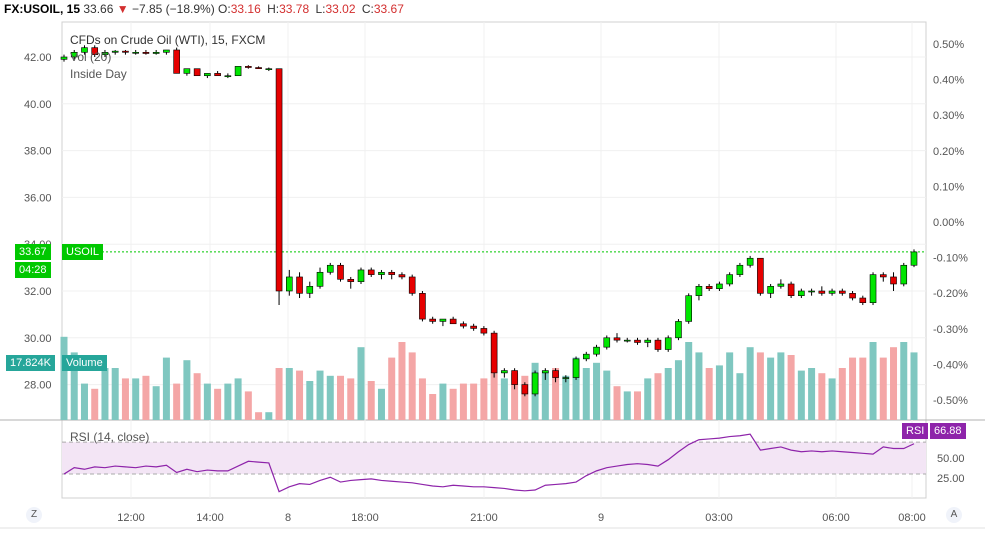 This screenshot has height=533, width=985. Describe the element at coordinates (38, 339) in the screenshot. I see `y-left-tick: 30.00` at that location.